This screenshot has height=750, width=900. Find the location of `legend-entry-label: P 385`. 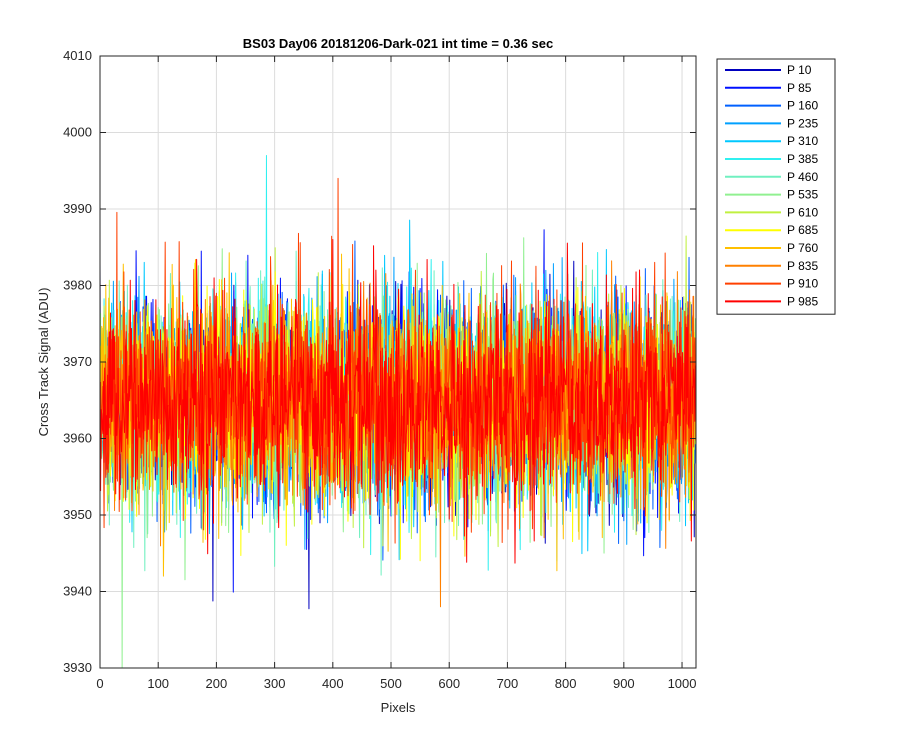

legend-entry-label: P 385 is located at coordinates (802, 159).